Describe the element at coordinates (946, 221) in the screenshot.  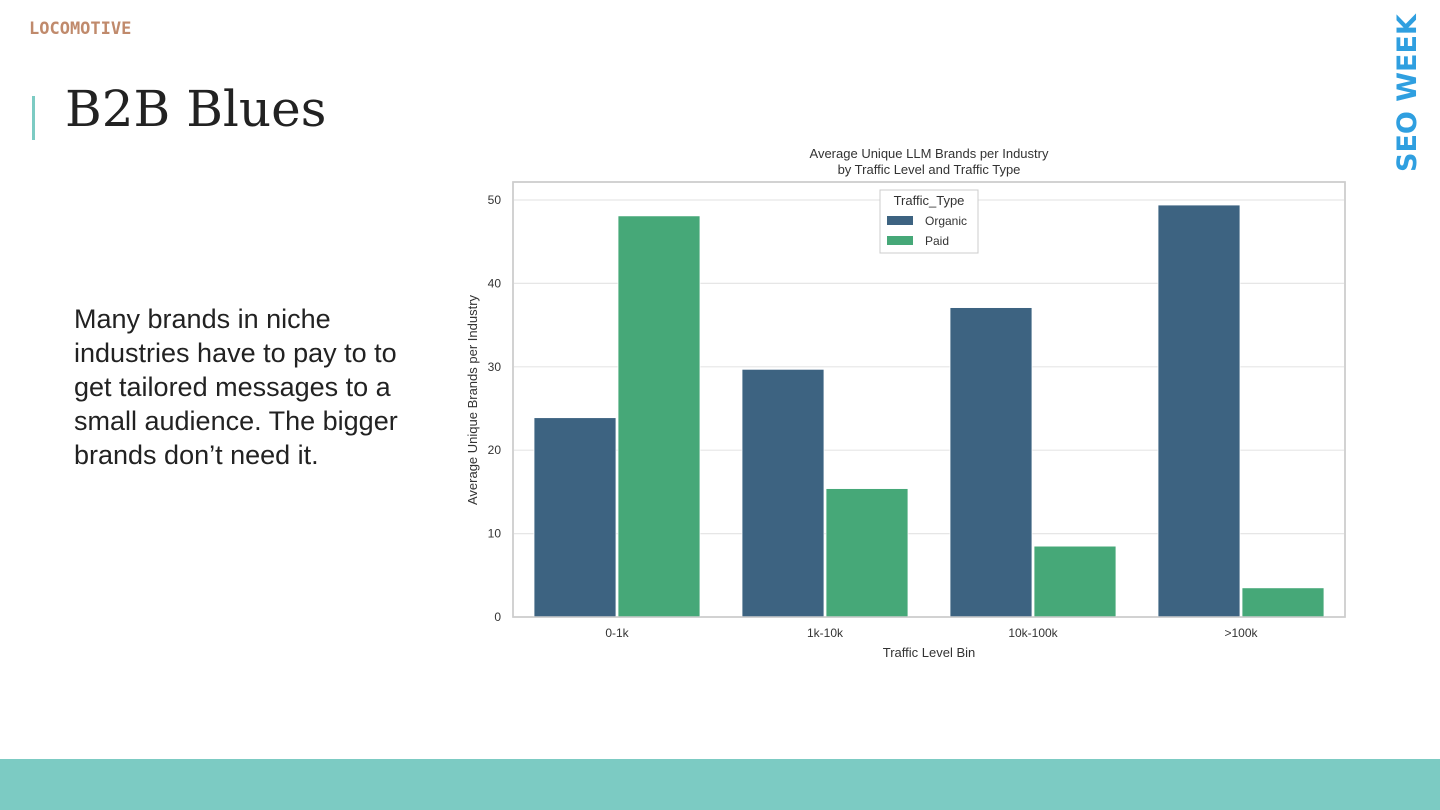
I see `legend-label-organic: Organic` at that location.